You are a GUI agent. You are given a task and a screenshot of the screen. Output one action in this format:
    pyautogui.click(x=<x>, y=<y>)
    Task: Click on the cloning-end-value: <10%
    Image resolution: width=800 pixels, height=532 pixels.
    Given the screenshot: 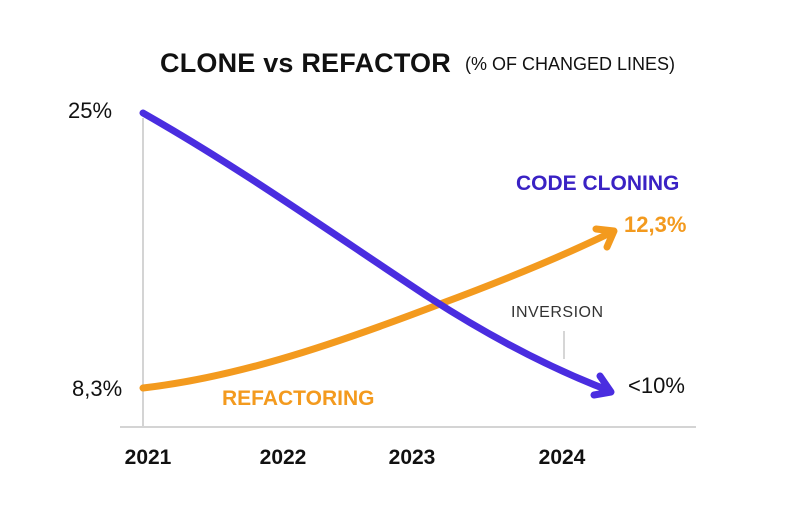 What is the action you would take?
    pyautogui.click(x=656, y=385)
    